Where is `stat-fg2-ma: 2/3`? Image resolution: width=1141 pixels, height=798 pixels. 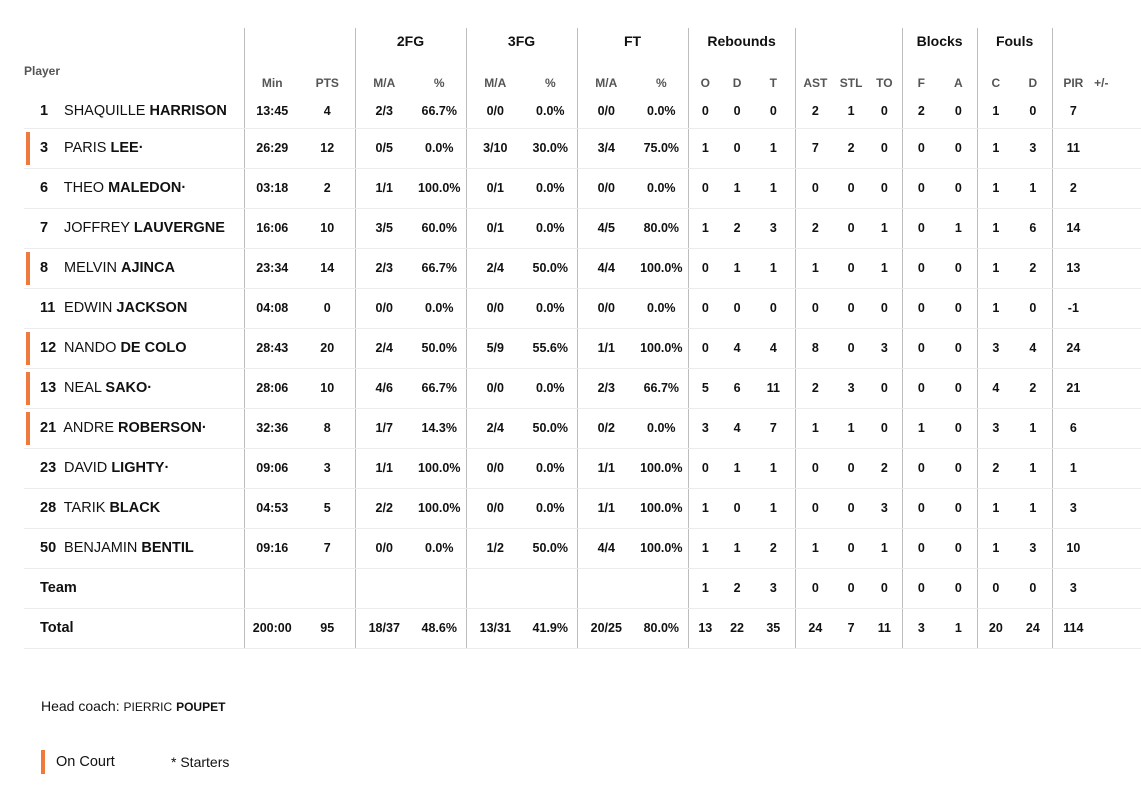 stat-fg2-ma: 2/3 is located at coordinates (384, 111).